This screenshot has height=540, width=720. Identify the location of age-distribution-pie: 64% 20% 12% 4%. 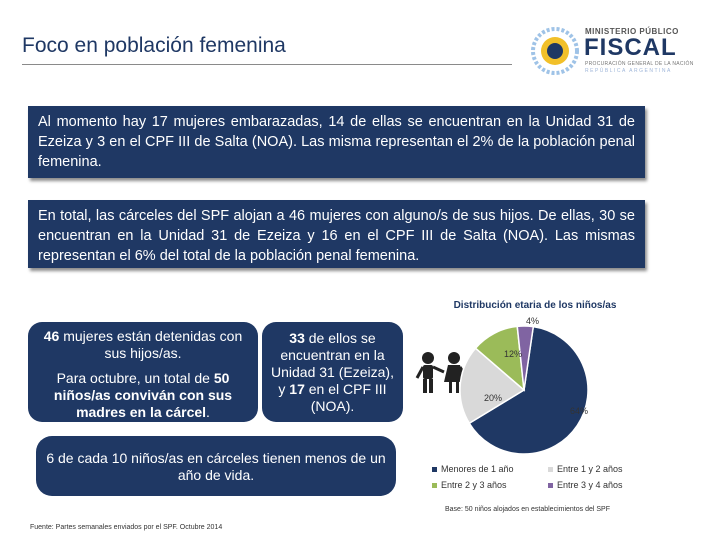
(524, 385).